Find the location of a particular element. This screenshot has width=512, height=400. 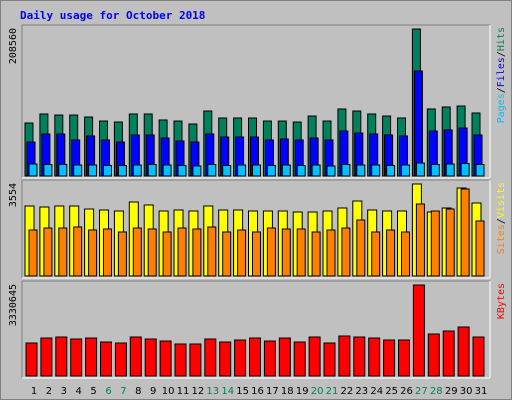

x-tick-label: 23 is located at coordinates (361, 391).